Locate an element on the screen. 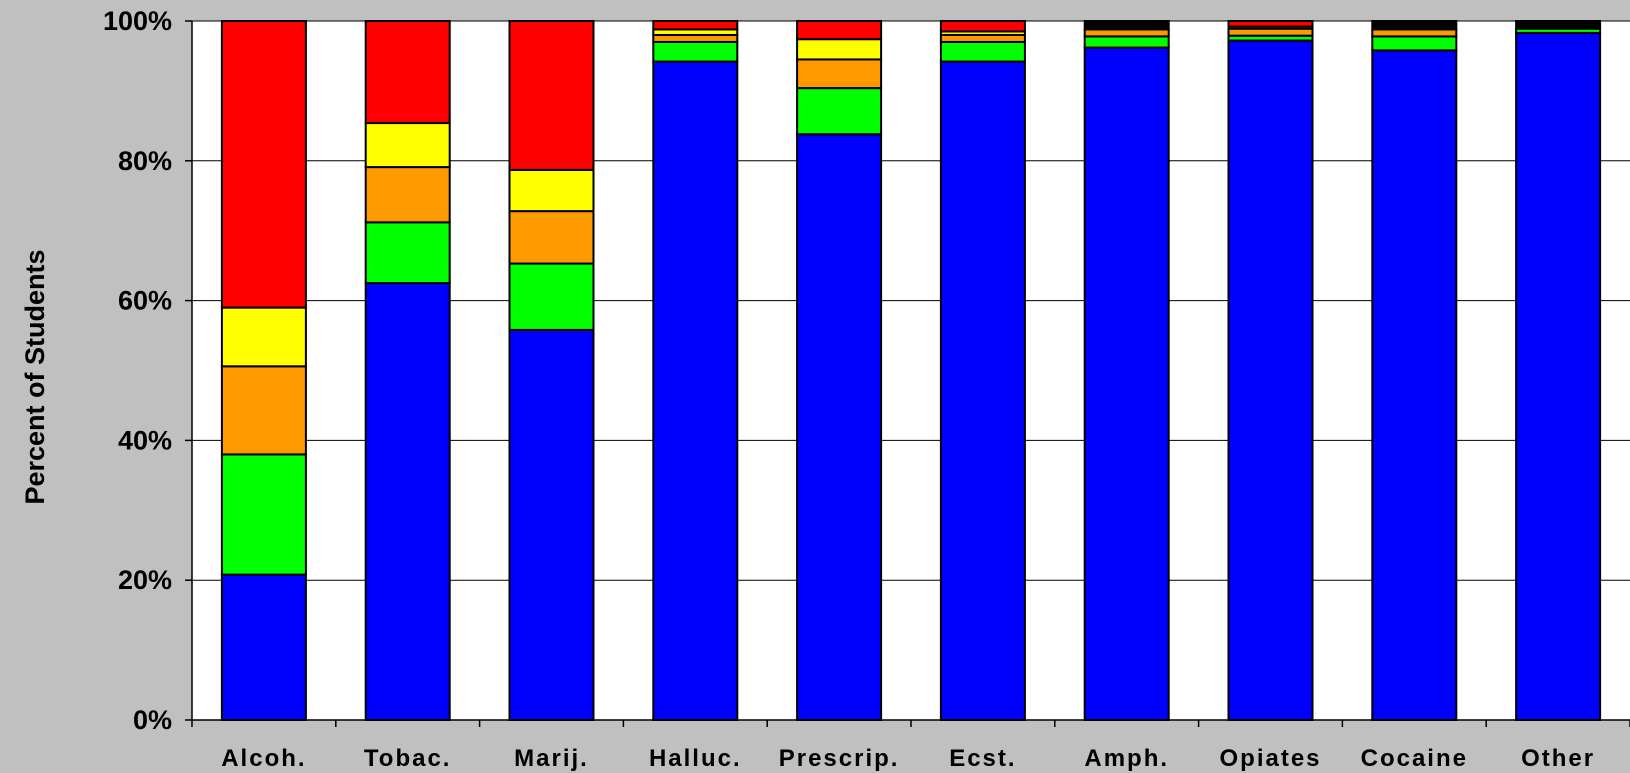  y-tick-label: 100% is located at coordinates (137, 21).